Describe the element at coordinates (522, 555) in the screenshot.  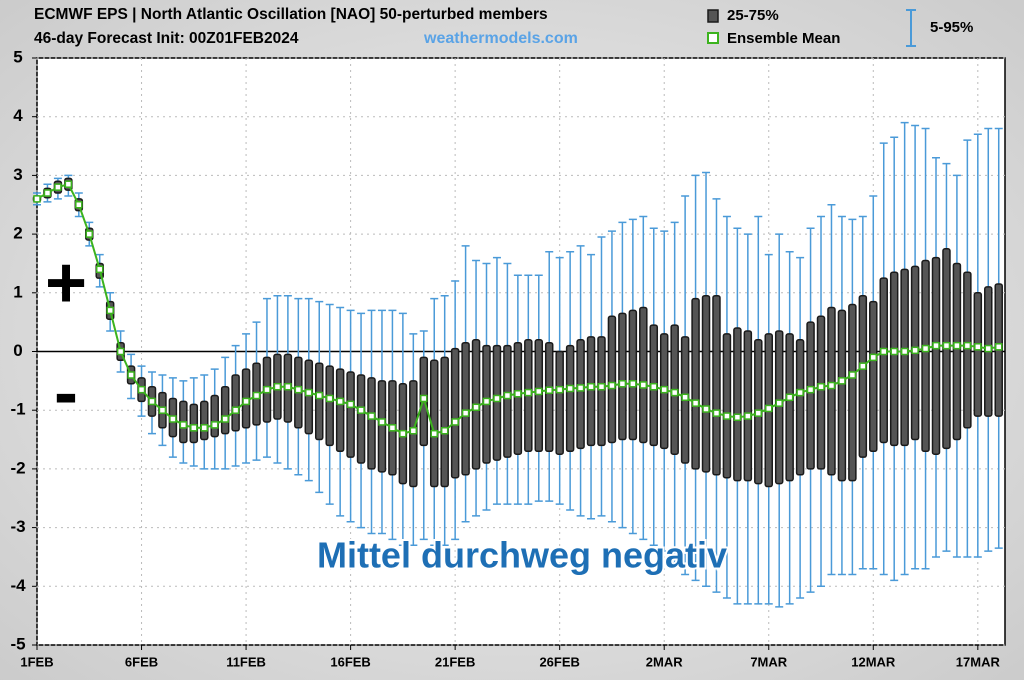
I see `annotation: Mittel durchweg negativ` at that location.